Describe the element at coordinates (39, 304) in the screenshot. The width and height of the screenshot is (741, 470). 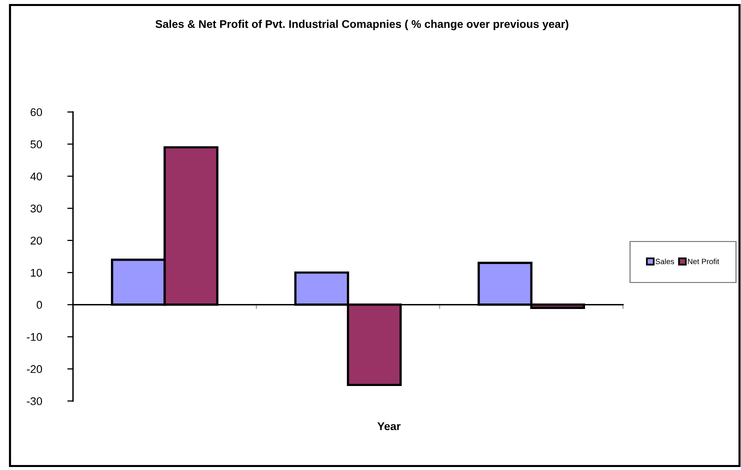
I see `y-tick-label: 0` at that location.